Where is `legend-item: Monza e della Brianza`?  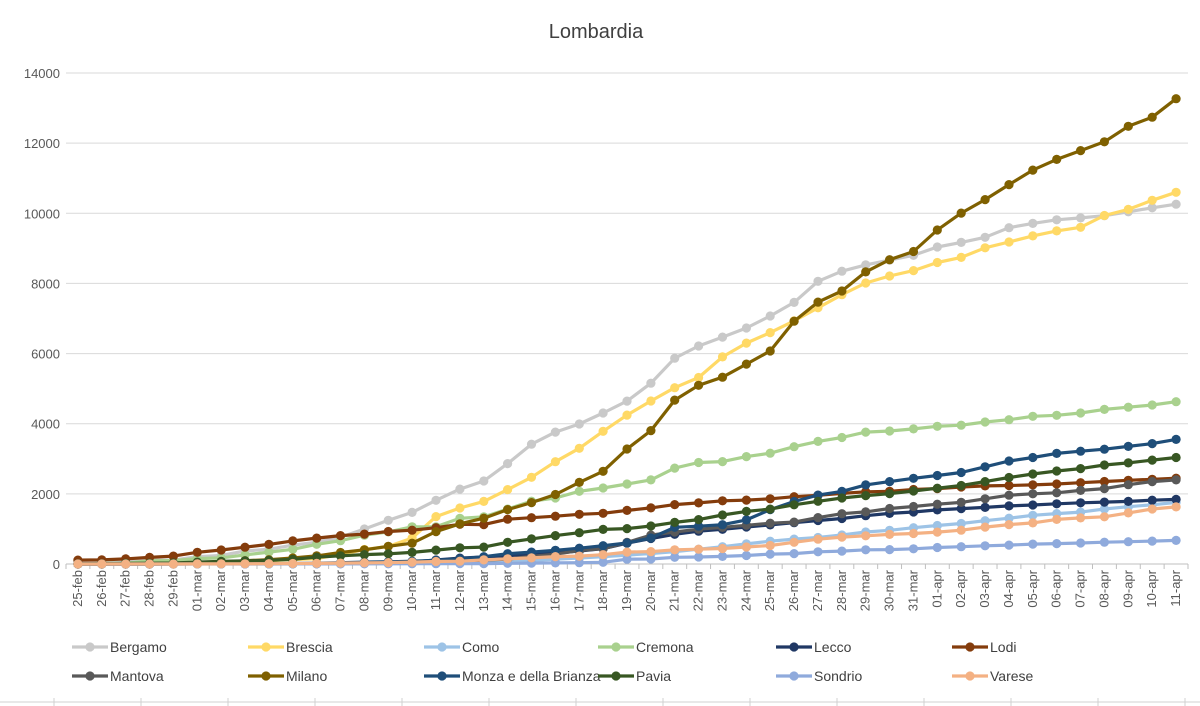 legend-item: Monza e della Brianza is located at coordinates (512, 676).